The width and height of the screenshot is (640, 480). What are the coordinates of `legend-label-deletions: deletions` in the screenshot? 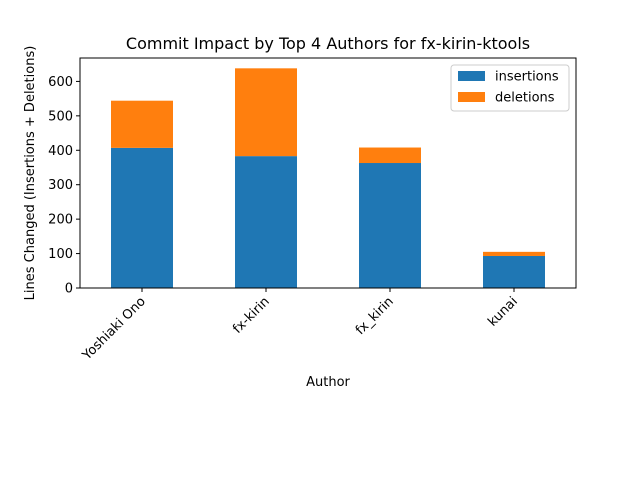 It's located at (525, 98).